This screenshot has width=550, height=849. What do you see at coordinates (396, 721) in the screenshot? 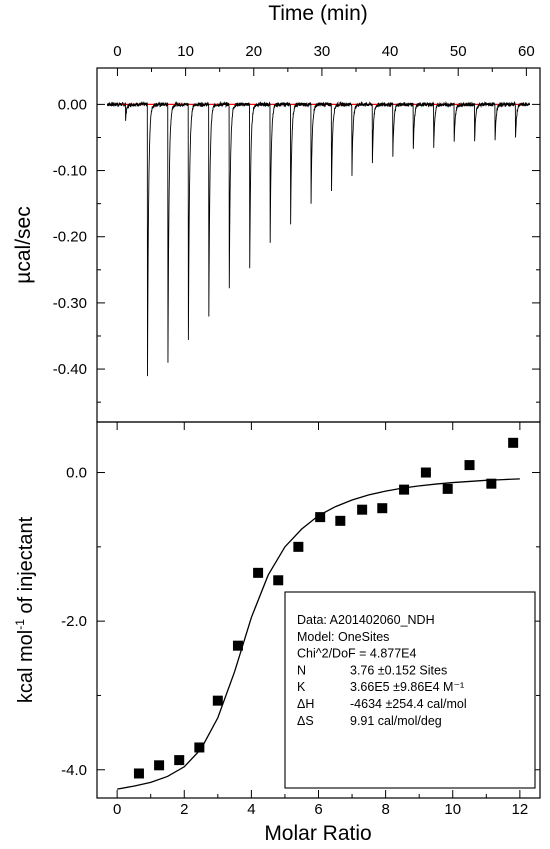
I see `fit-result-value: 9.91 cal/mol/deg` at bounding box center [396, 721].